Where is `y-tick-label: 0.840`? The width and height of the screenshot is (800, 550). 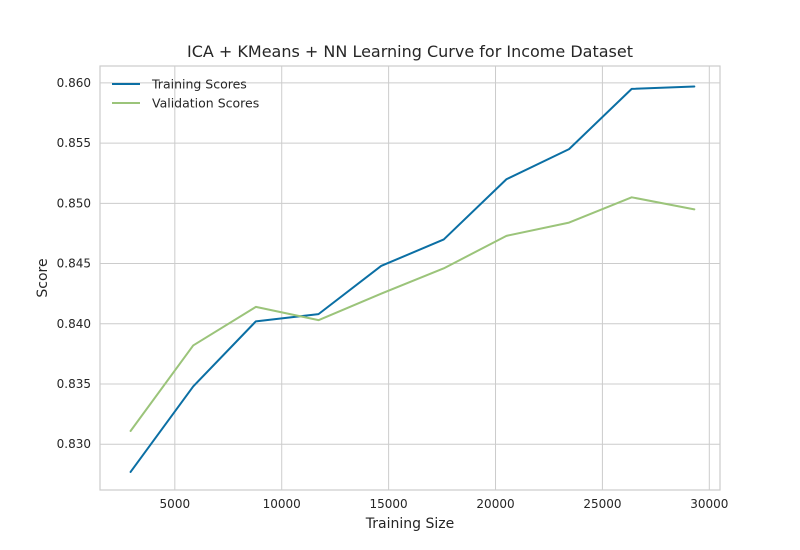
y-tick-label: 0.840 is located at coordinates (74, 324).